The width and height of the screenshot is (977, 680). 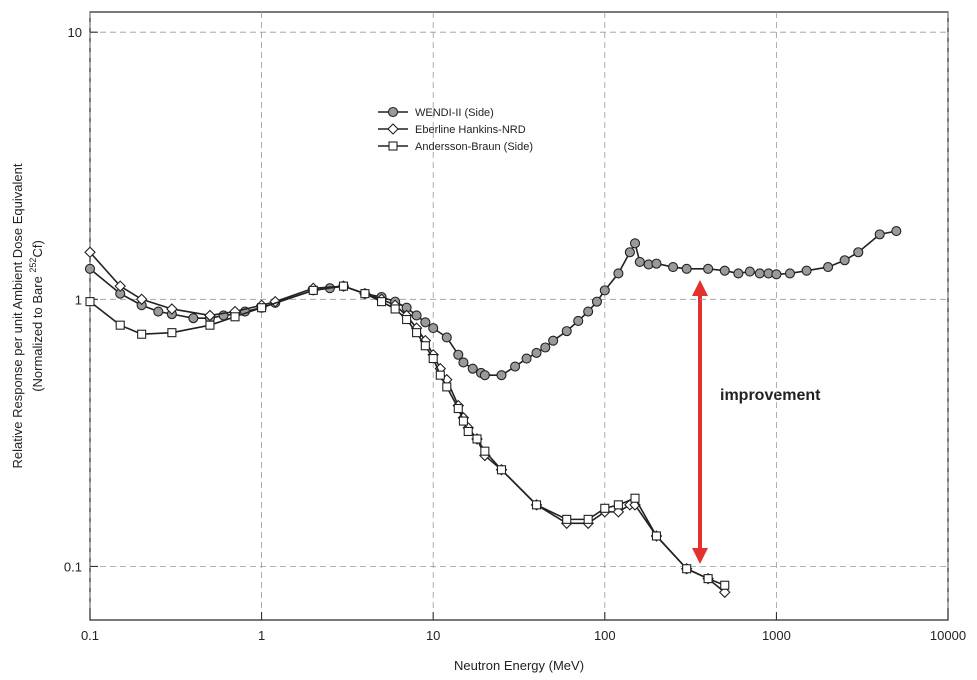 I want to click on x-tick-label: 10, so click(x=433, y=635).